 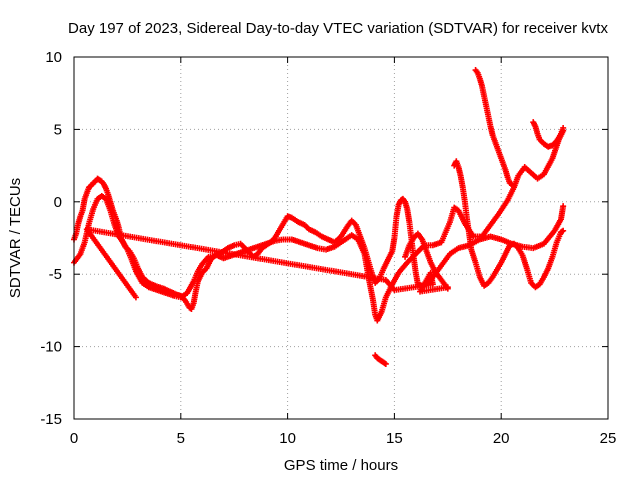 I want to click on y-tick-label: 10, so click(x=53, y=57).